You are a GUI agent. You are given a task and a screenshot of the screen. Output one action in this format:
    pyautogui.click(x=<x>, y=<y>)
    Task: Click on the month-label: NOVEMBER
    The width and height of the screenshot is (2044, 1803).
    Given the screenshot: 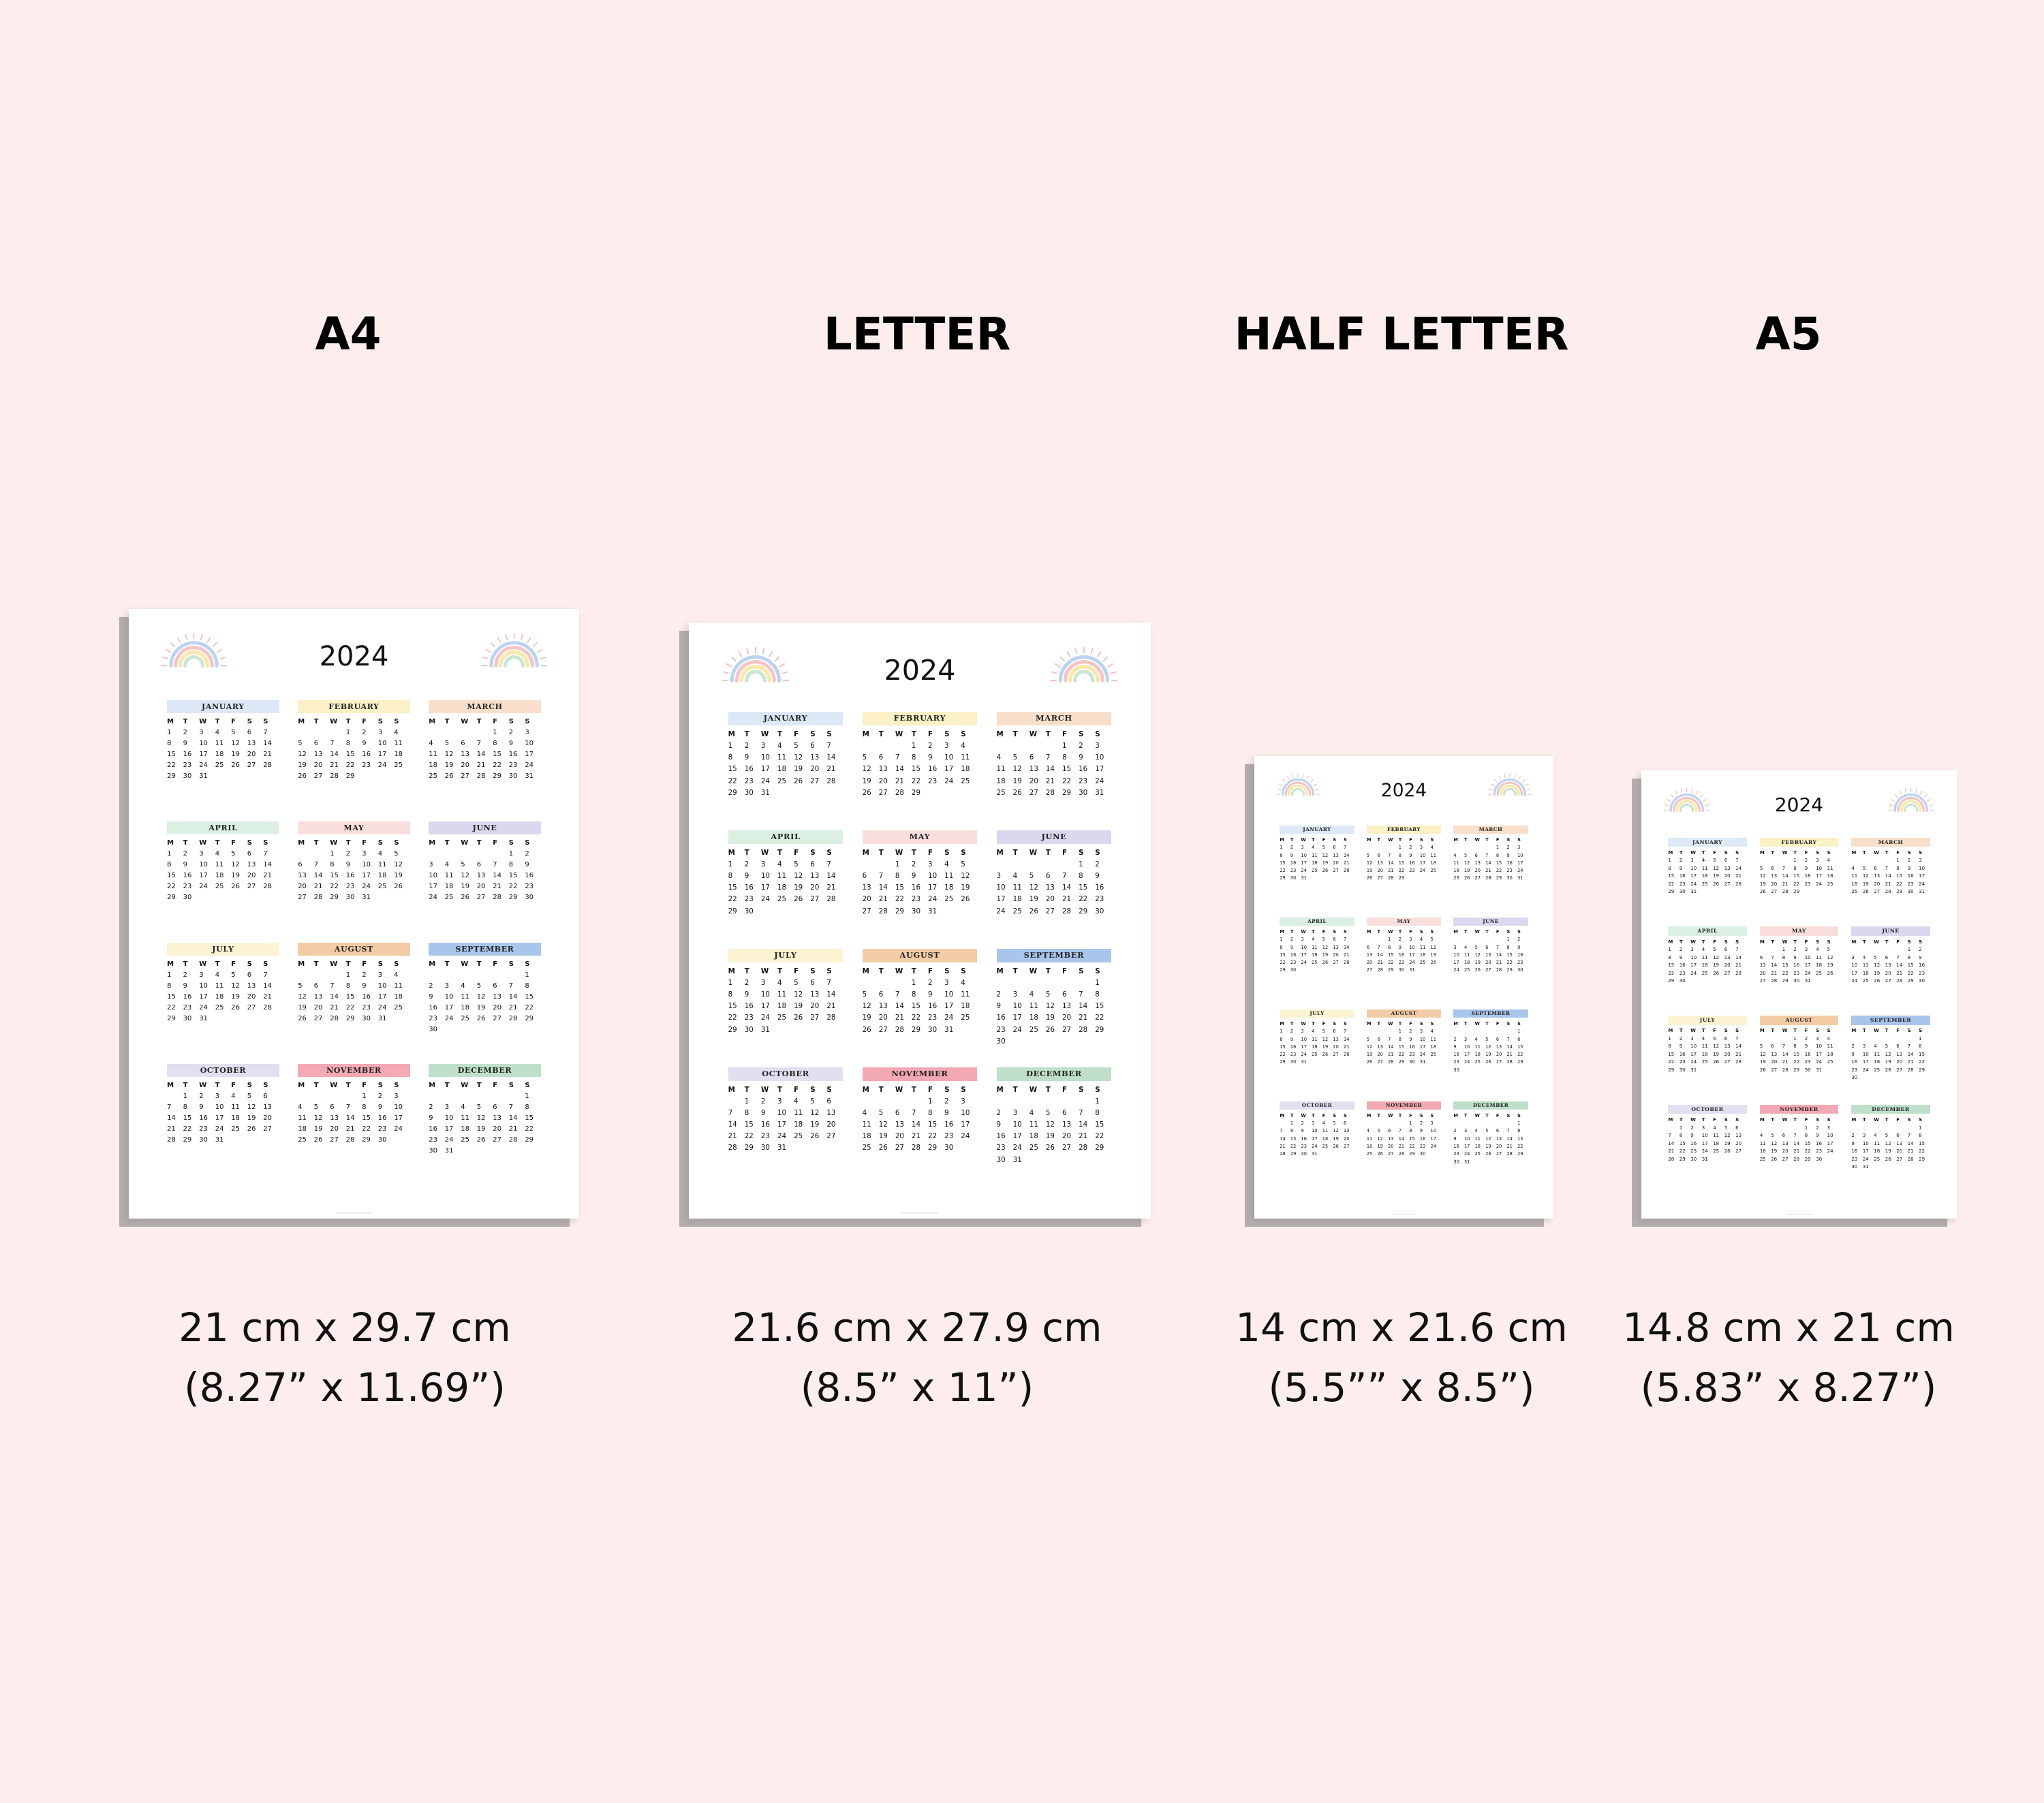 What is the action you would take?
    pyautogui.click(x=1404, y=1105)
    